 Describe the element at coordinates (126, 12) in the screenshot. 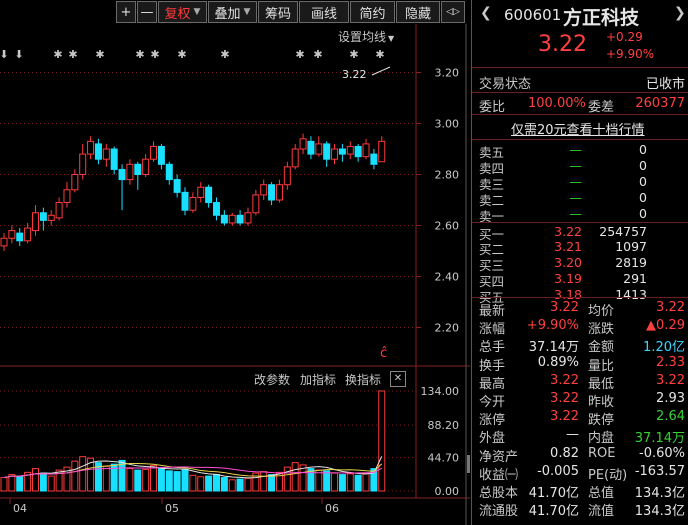

I see `zoom-in-button: +` at that location.